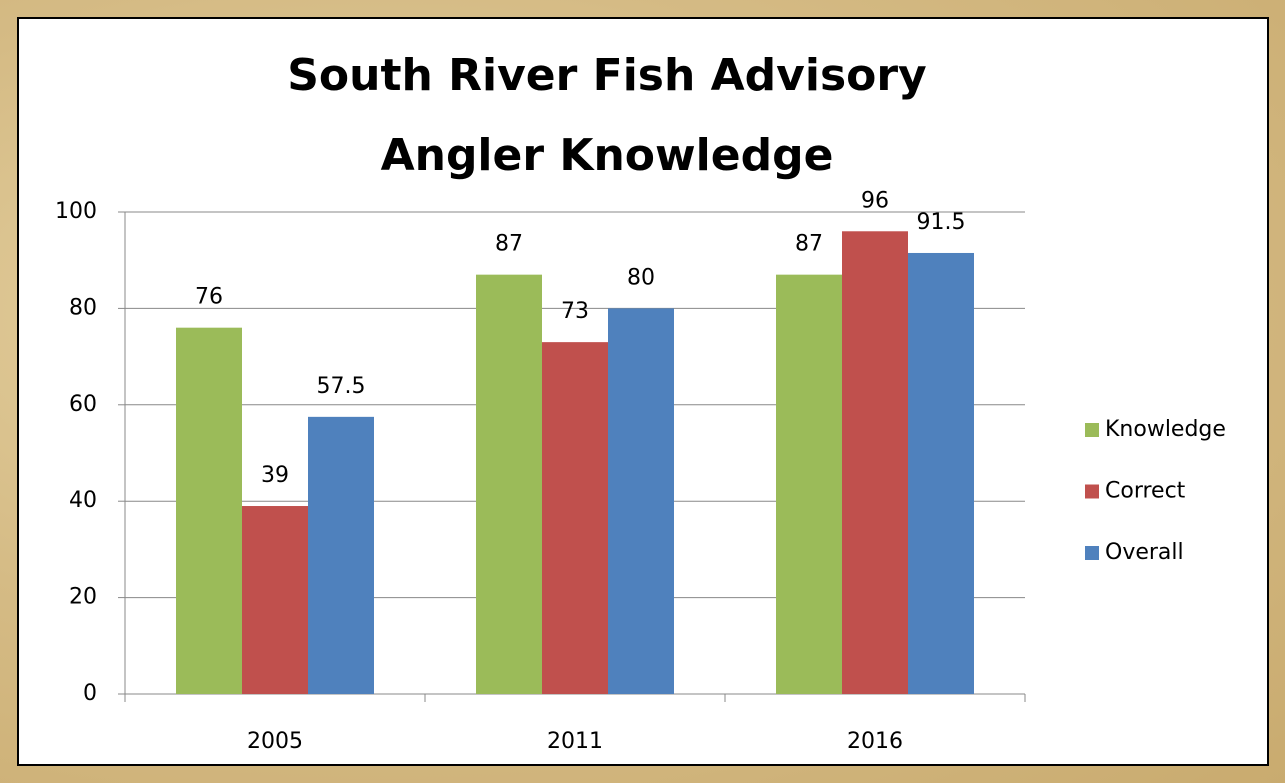 Image resolution: width=1285 pixels, height=783 pixels. Describe the element at coordinates (1165, 429) in the screenshot. I see `legend-label: Knowledge` at that location.